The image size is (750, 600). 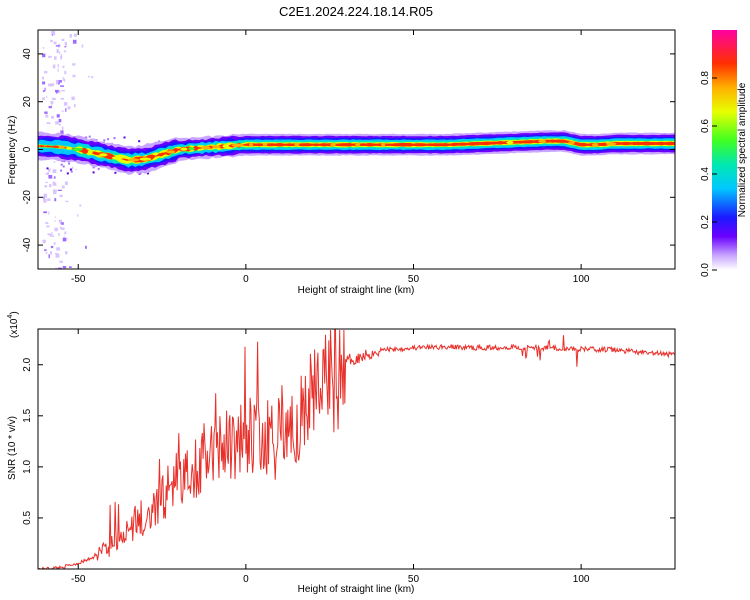 I want to click on spectrogram-xlabel: Height of straight line (km), so click(x=356, y=290).